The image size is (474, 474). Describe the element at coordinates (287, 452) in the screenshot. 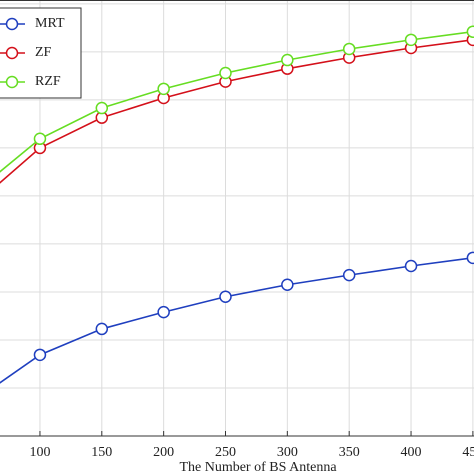

I see `x-tick-label: 300` at that location.